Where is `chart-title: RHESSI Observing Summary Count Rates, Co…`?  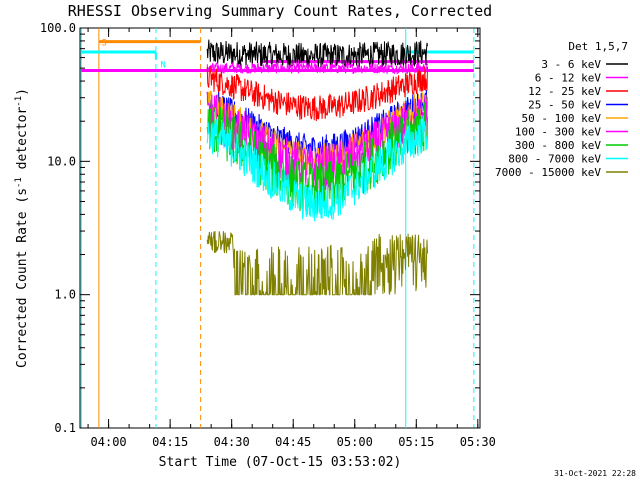
chart-title: RHESSI Observing Summary Count Rates, Co… is located at coordinates (280, 11).